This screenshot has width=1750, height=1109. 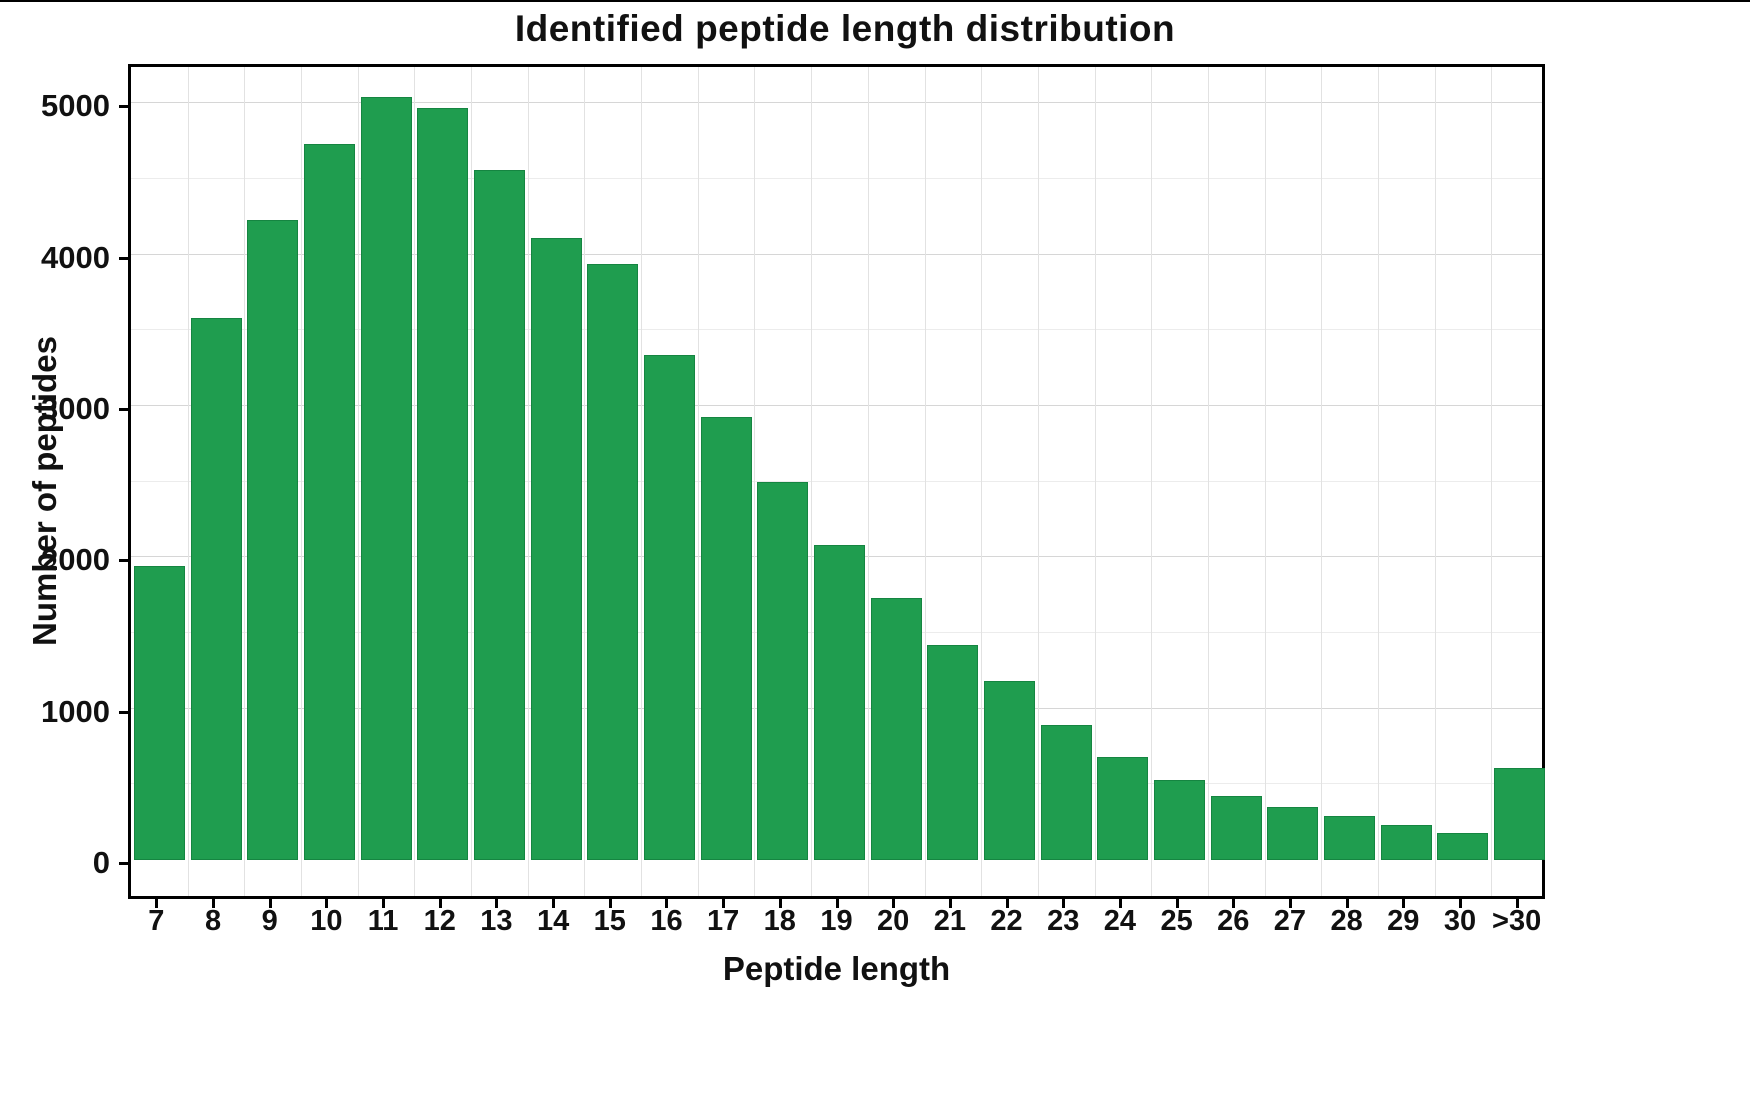 What do you see at coordinates (1120, 921) in the screenshot?
I see `x-tick-label: 24` at bounding box center [1120, 921].